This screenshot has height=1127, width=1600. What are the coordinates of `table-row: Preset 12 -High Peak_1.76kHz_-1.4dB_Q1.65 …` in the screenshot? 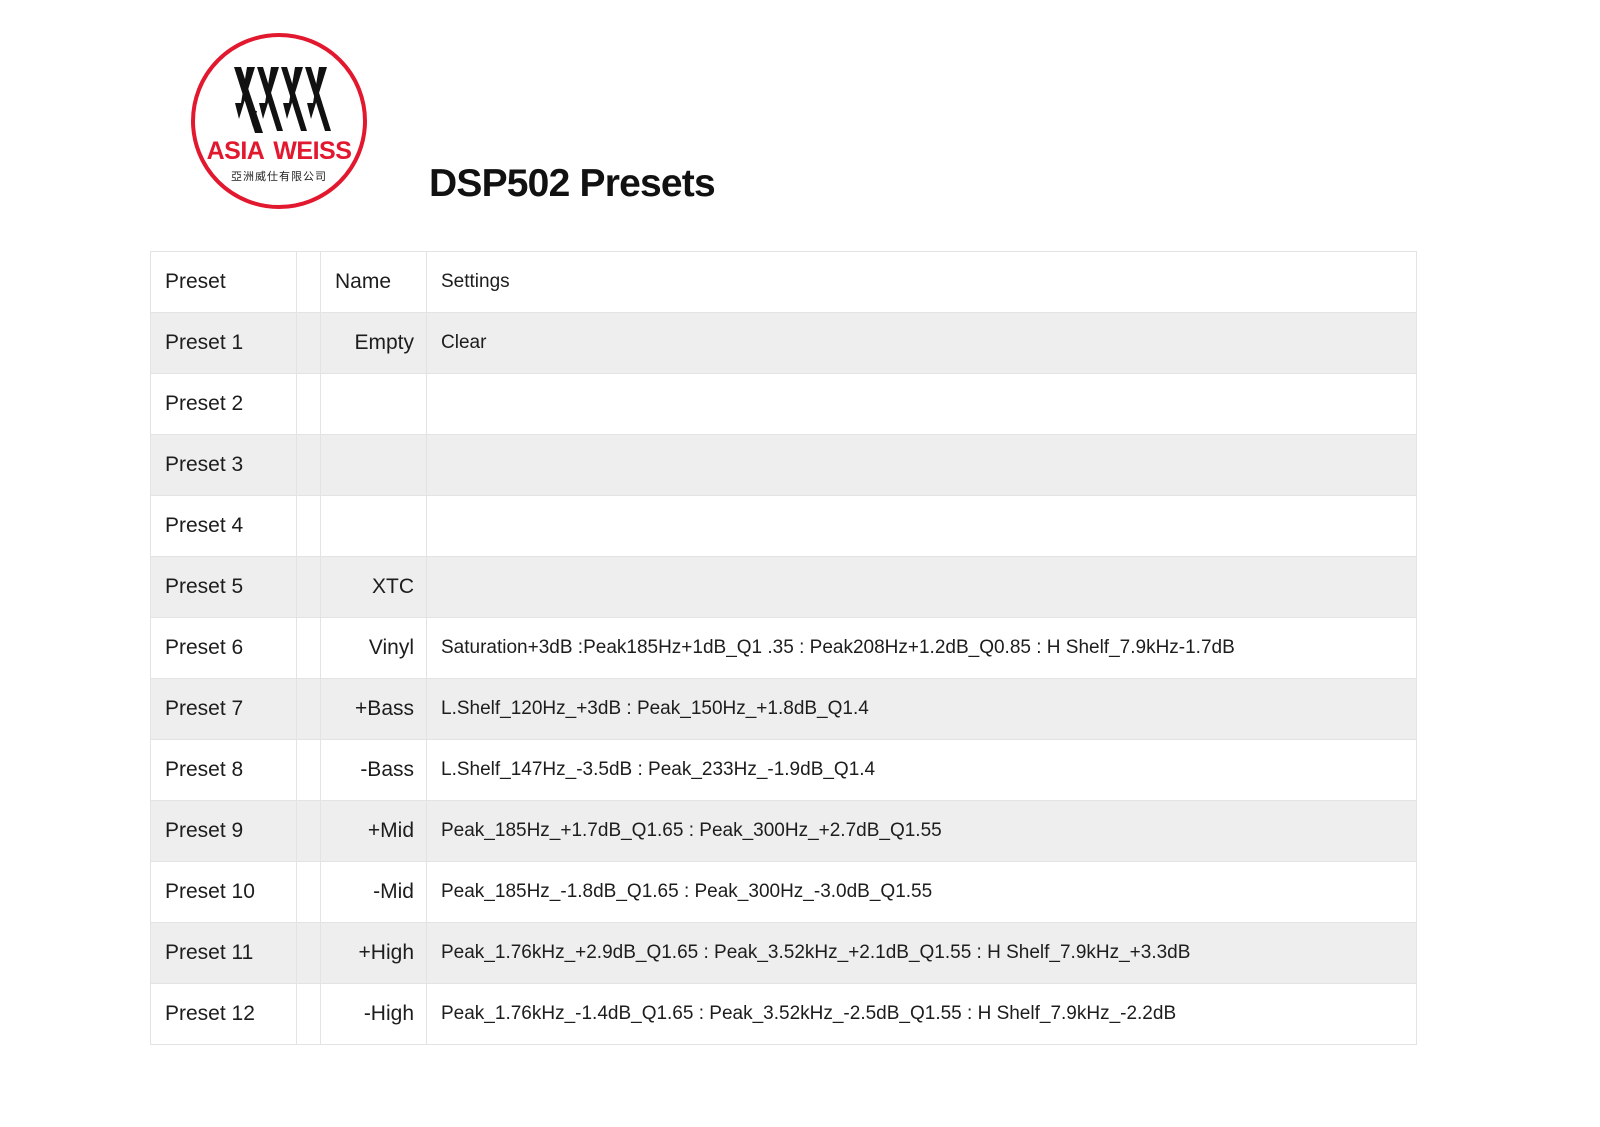 It's located at (783, 1014).